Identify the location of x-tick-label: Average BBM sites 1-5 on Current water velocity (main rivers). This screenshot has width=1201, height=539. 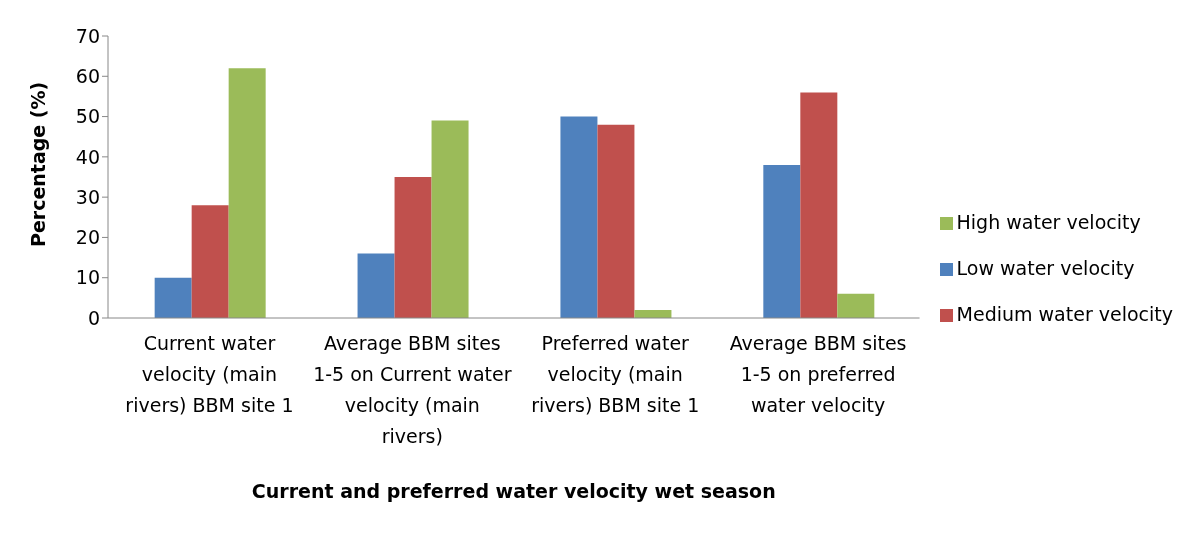
(412, 389).